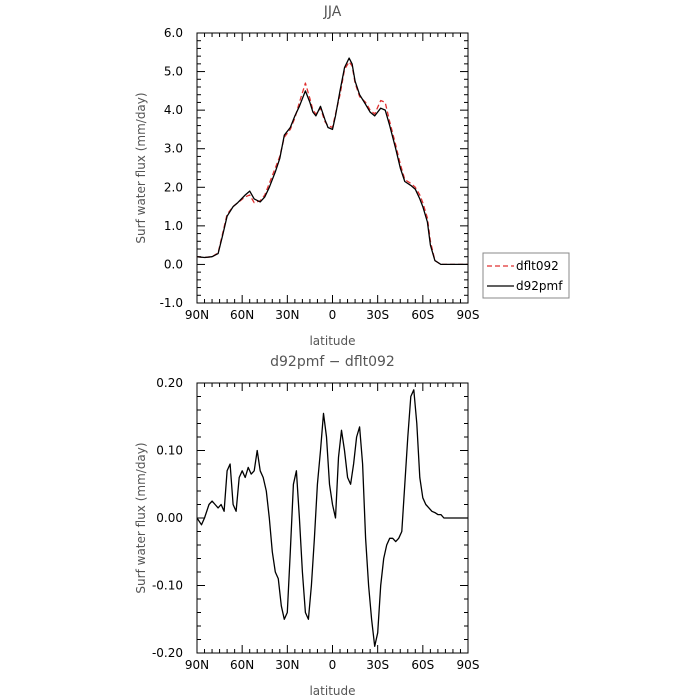  I want to click on legend: dflt092 d92pmf, so click(526, 275).